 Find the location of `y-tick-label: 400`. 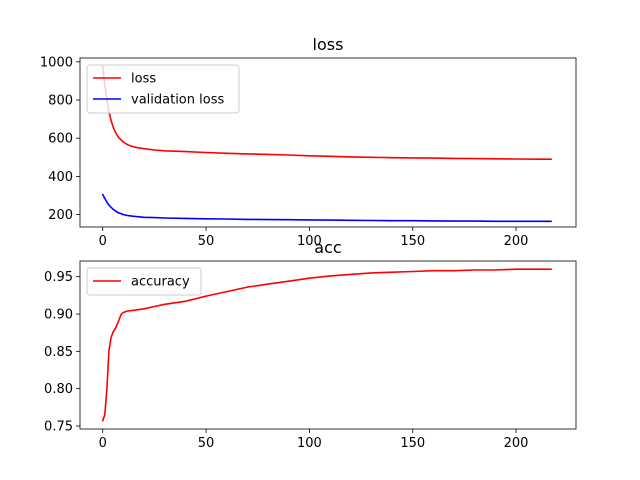

y-tick-label: 400 is located at coordinates (60, 177).